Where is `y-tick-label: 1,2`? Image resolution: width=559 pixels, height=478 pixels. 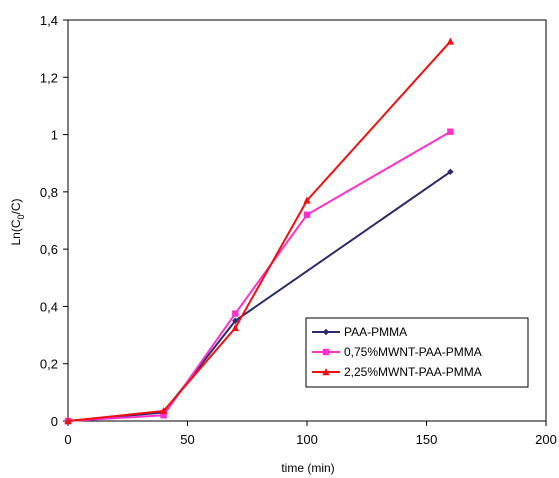
y-tick-label: 1,2 is located at coordinates (49, 77).